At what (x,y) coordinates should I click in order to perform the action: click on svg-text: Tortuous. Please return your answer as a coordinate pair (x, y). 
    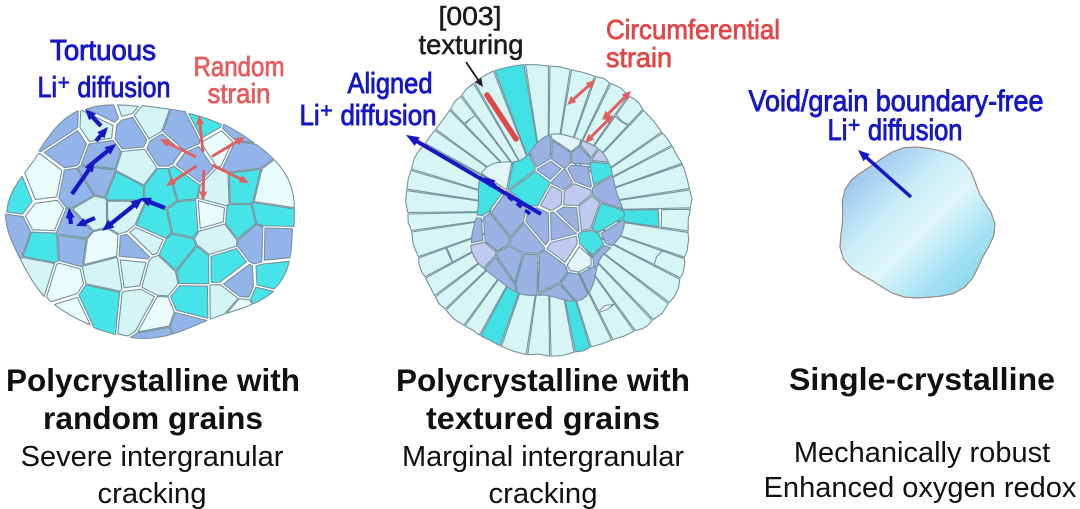
    Looking at the image, I should click on (103, 51).